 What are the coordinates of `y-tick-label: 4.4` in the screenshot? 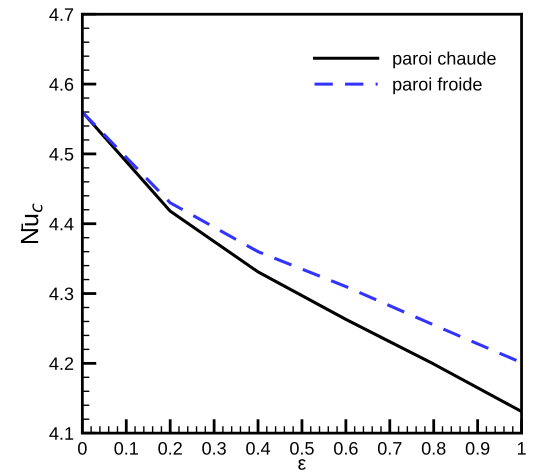 It's located at (61, 224).